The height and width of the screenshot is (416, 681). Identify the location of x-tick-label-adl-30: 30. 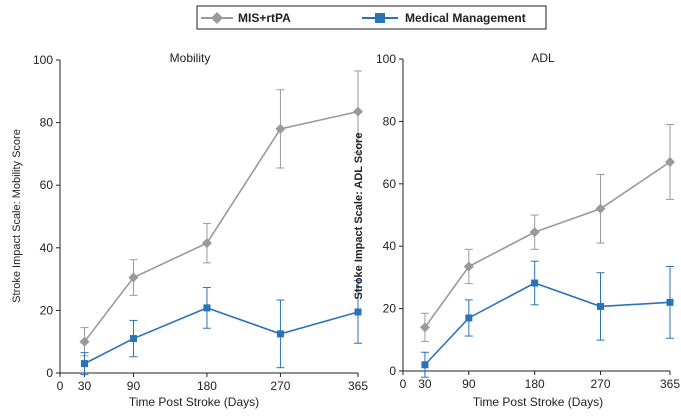
(425, 384).